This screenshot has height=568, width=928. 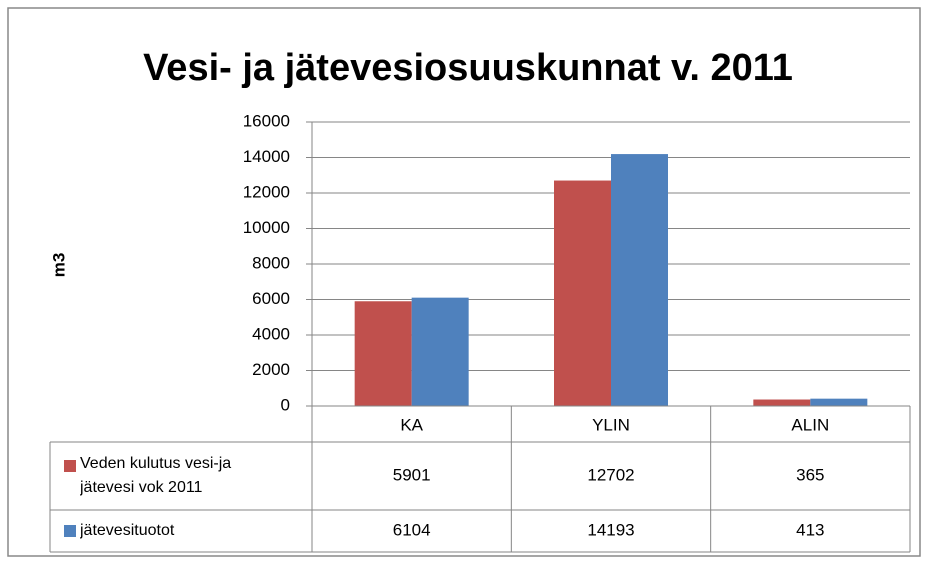 I want to click on legend-label: jätevesituotot, so click(x=127, y=530).